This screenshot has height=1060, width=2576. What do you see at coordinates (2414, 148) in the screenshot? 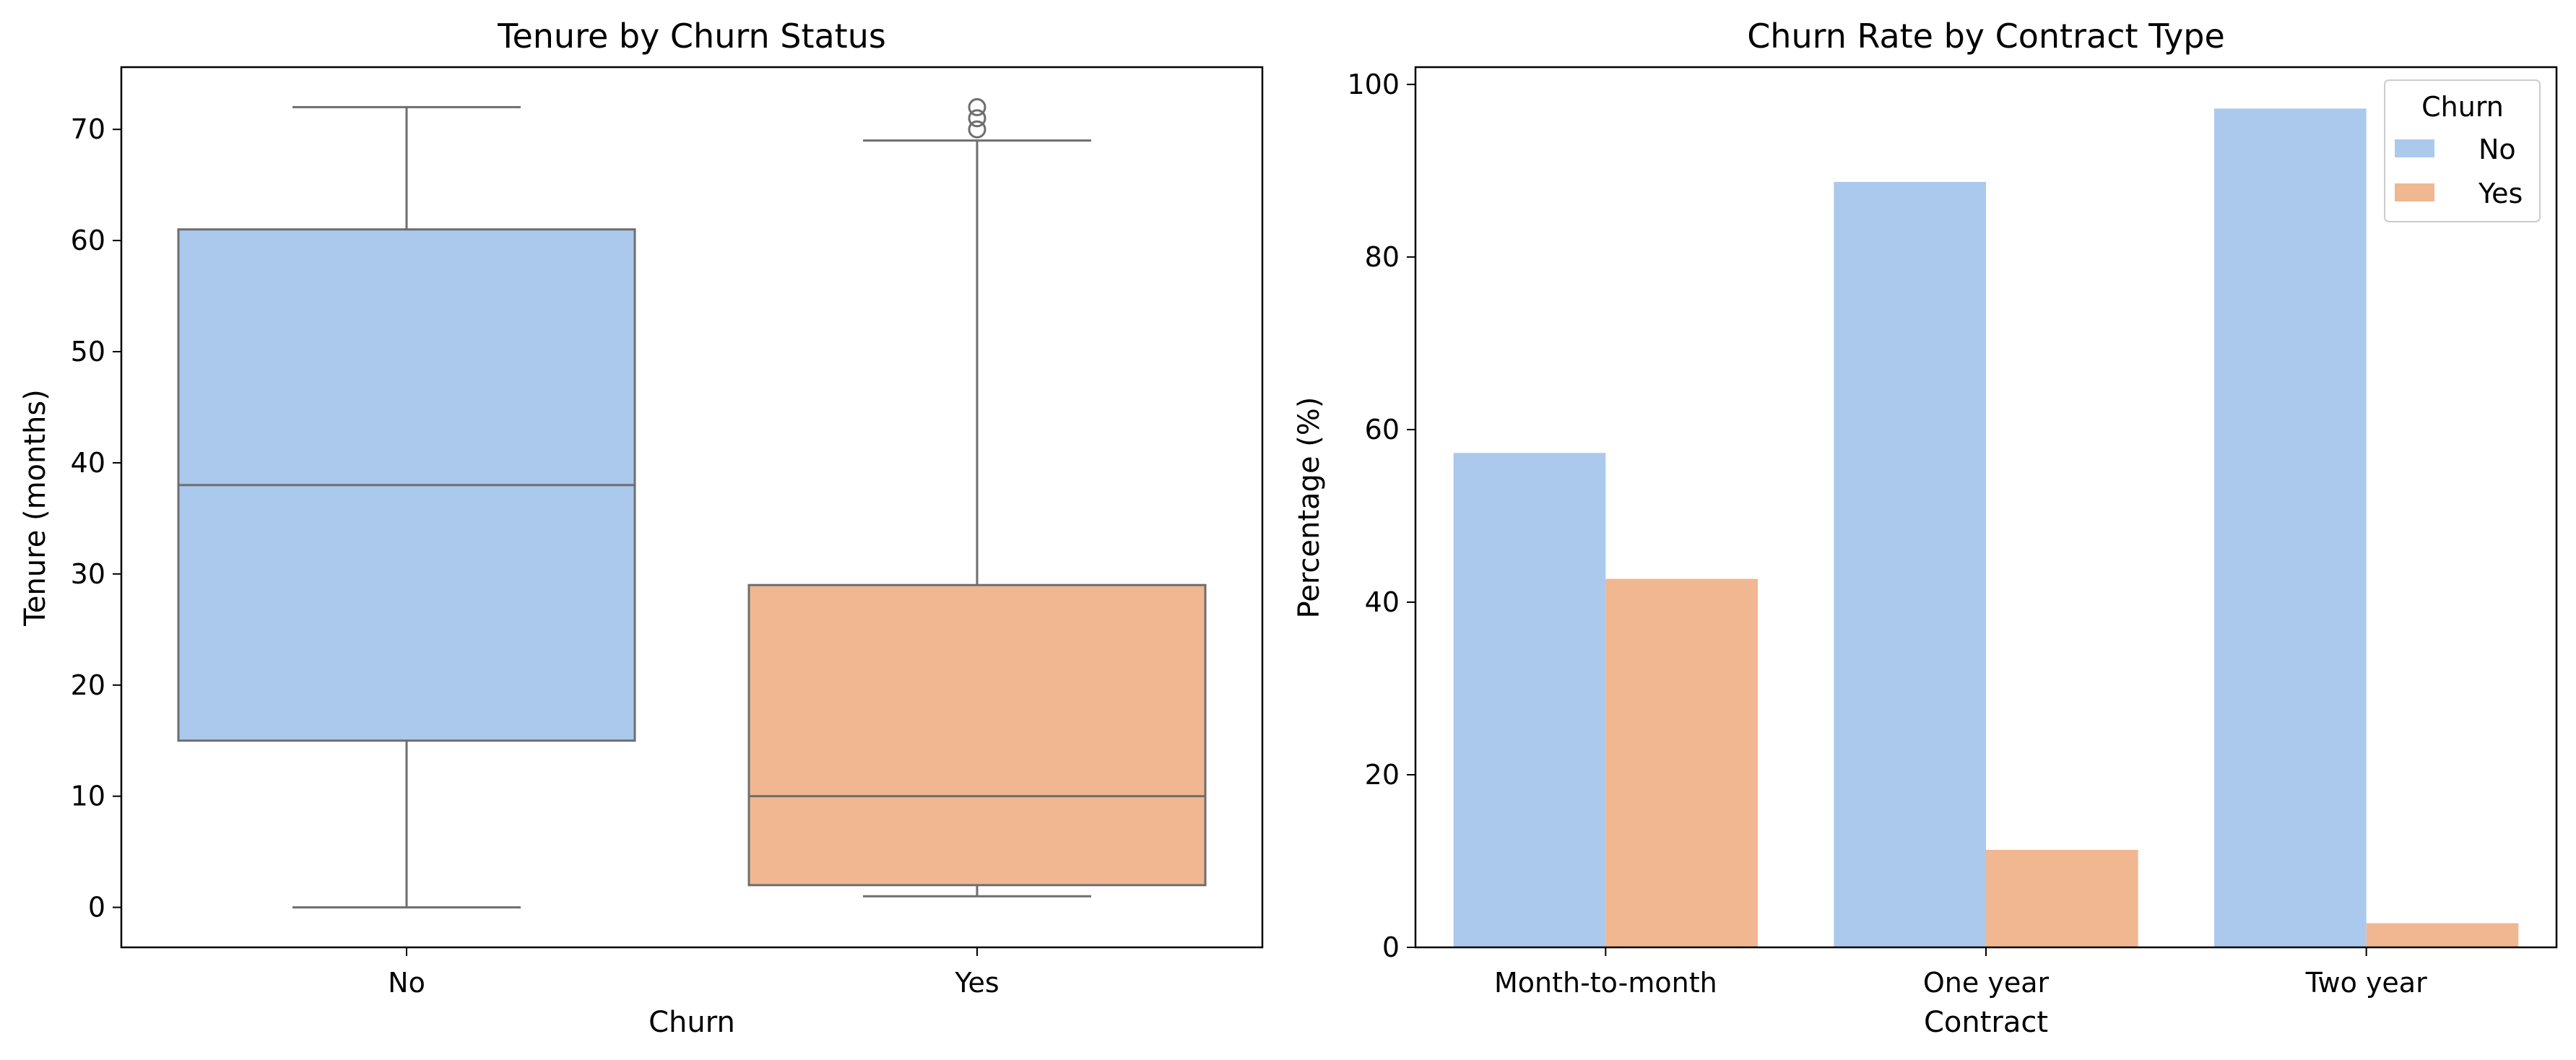
I see `legend-swatch-no` at bounding box center [2414, 148].